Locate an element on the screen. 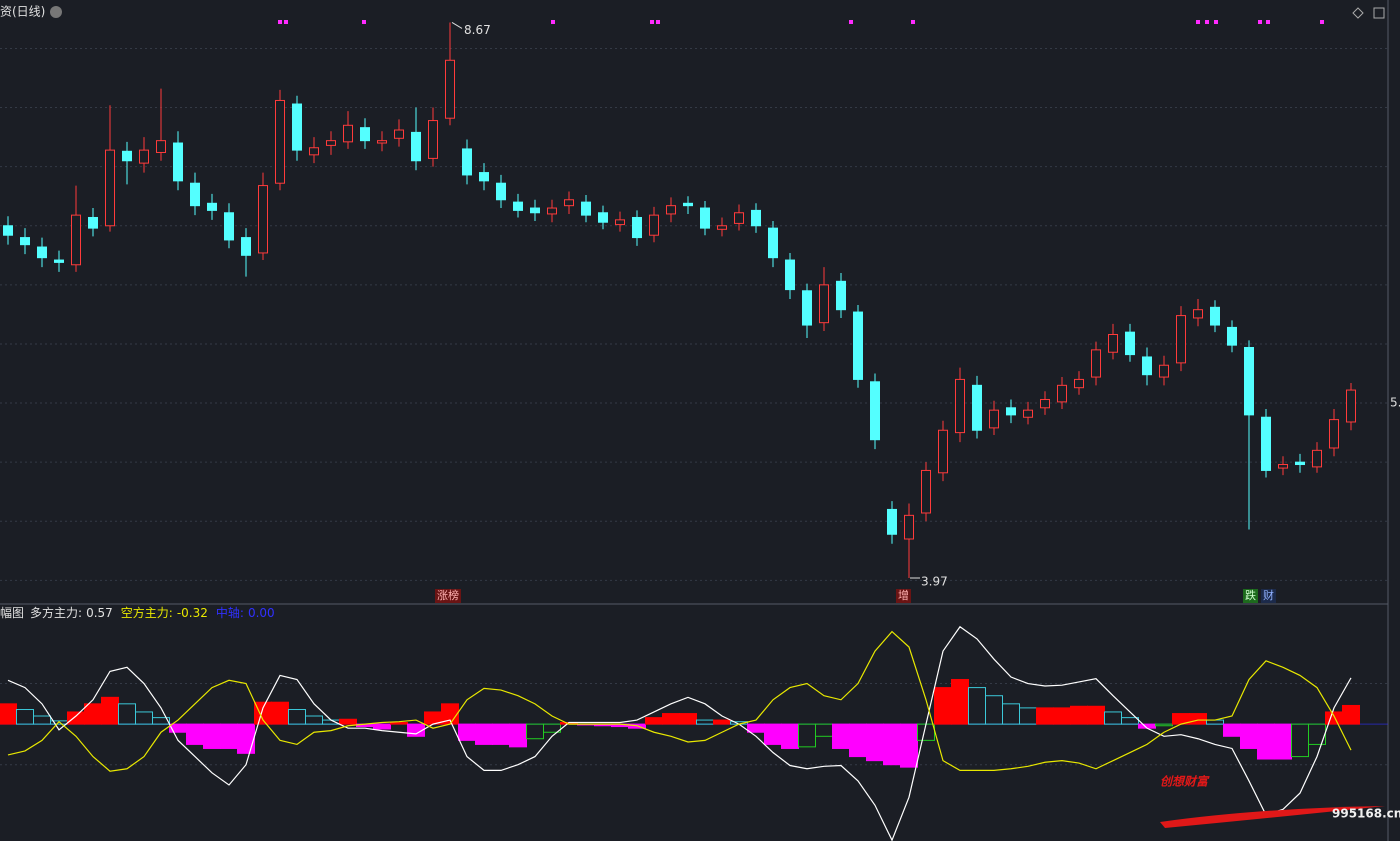 Image resolution: width=1400 pixels, height=841 pixels. y-tick-label: 5.4 is located at coordinates (1395, 403).